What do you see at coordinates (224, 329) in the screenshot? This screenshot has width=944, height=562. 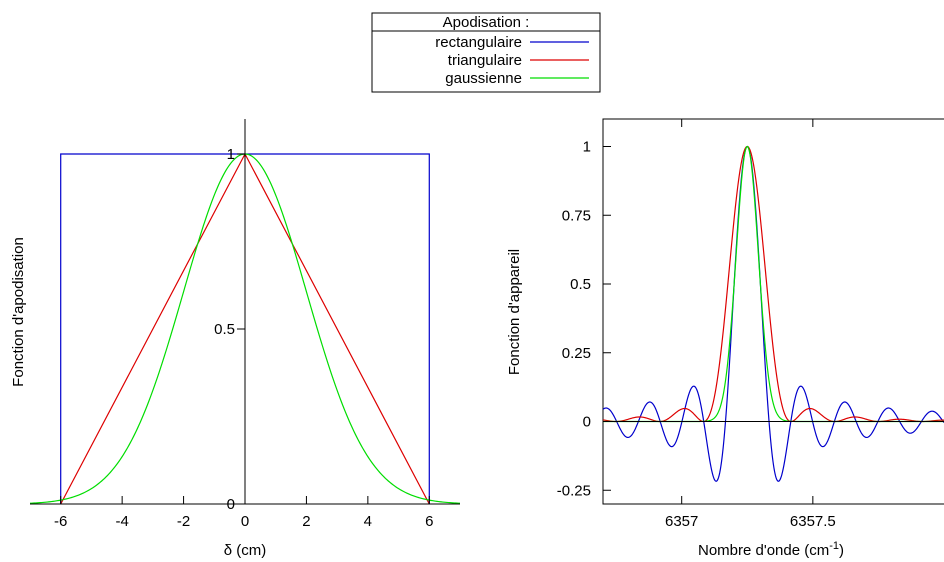 I see `apodisation-y-tick-label: 0.5` at bounding box center [224, 329].